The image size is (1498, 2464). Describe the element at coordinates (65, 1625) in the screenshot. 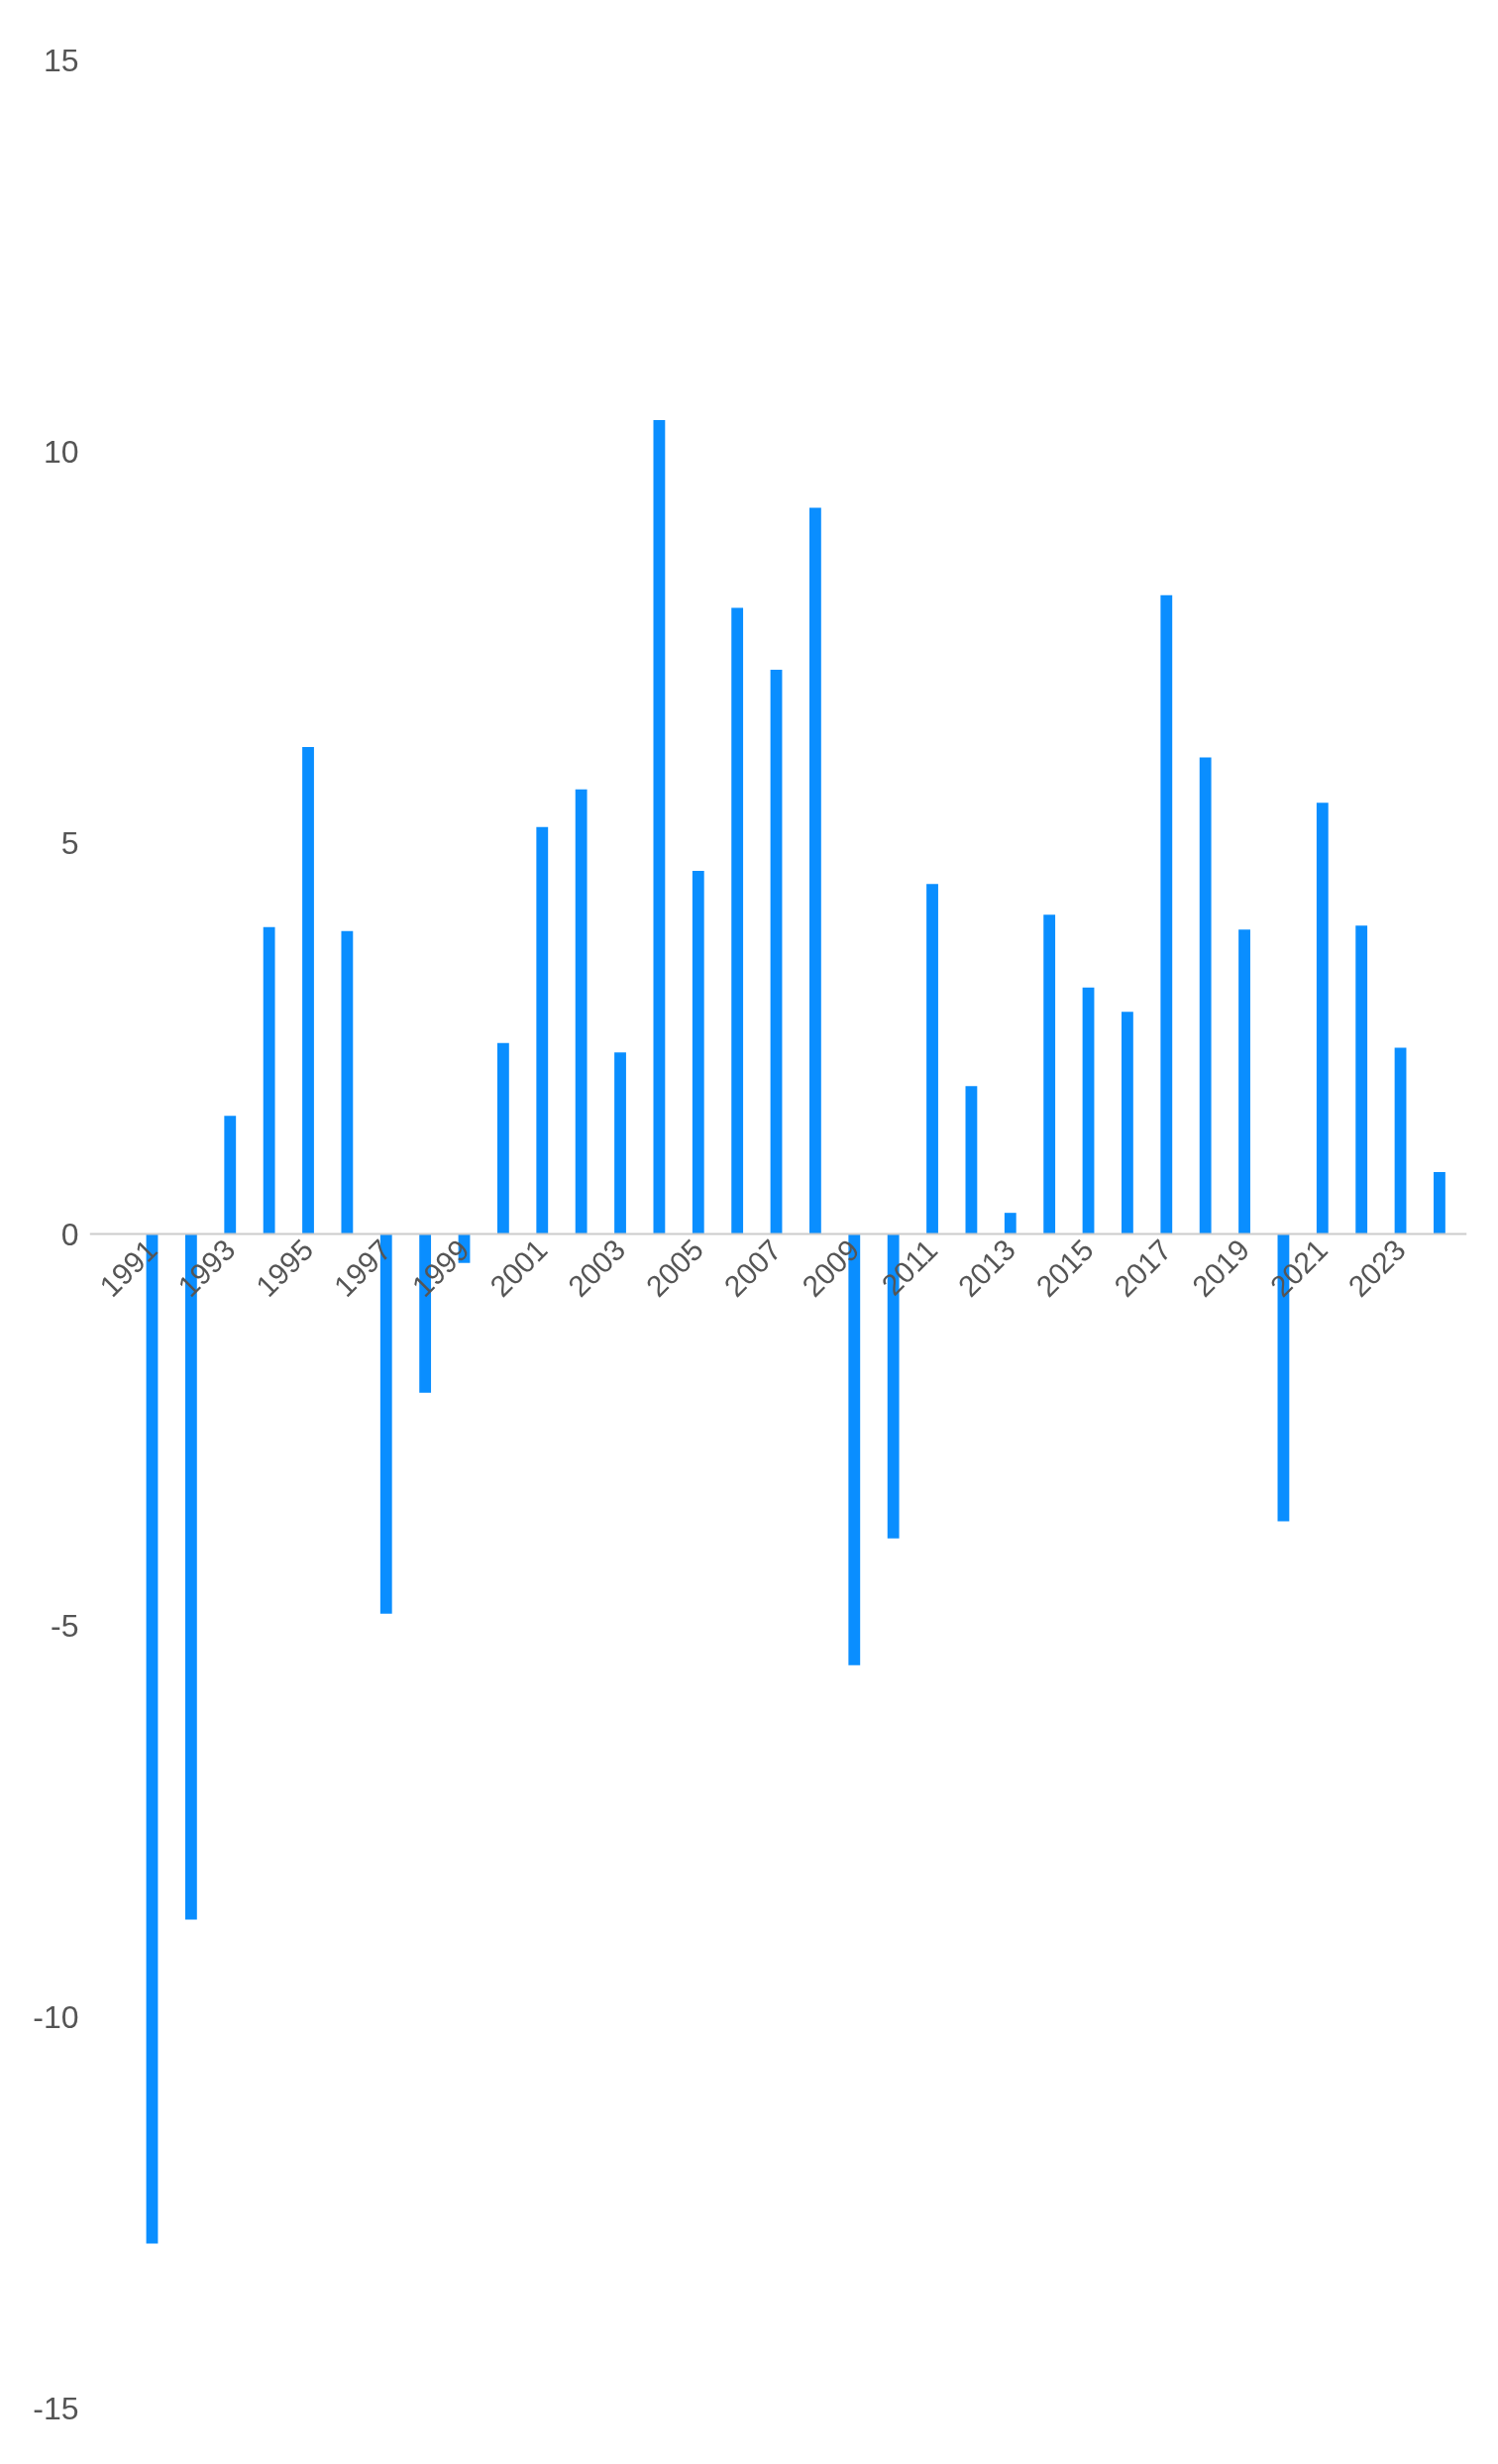

I see `y-tick-label: -5` at that location.